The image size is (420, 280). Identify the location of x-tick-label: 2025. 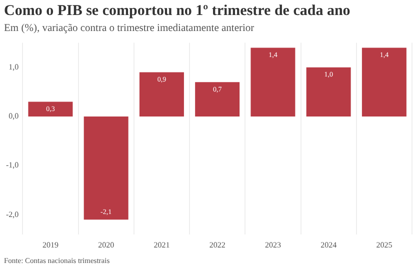
(384, 245).